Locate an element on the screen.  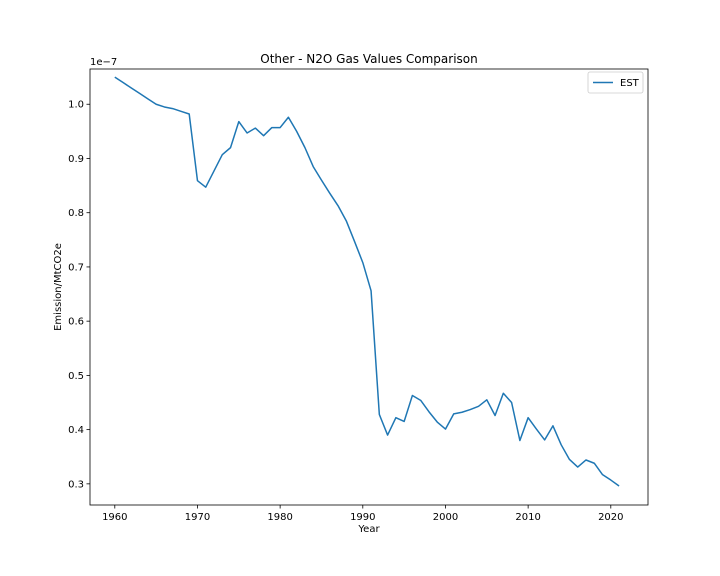
x-tick-label-2010: 2010 is located at coordinates (527, 517).